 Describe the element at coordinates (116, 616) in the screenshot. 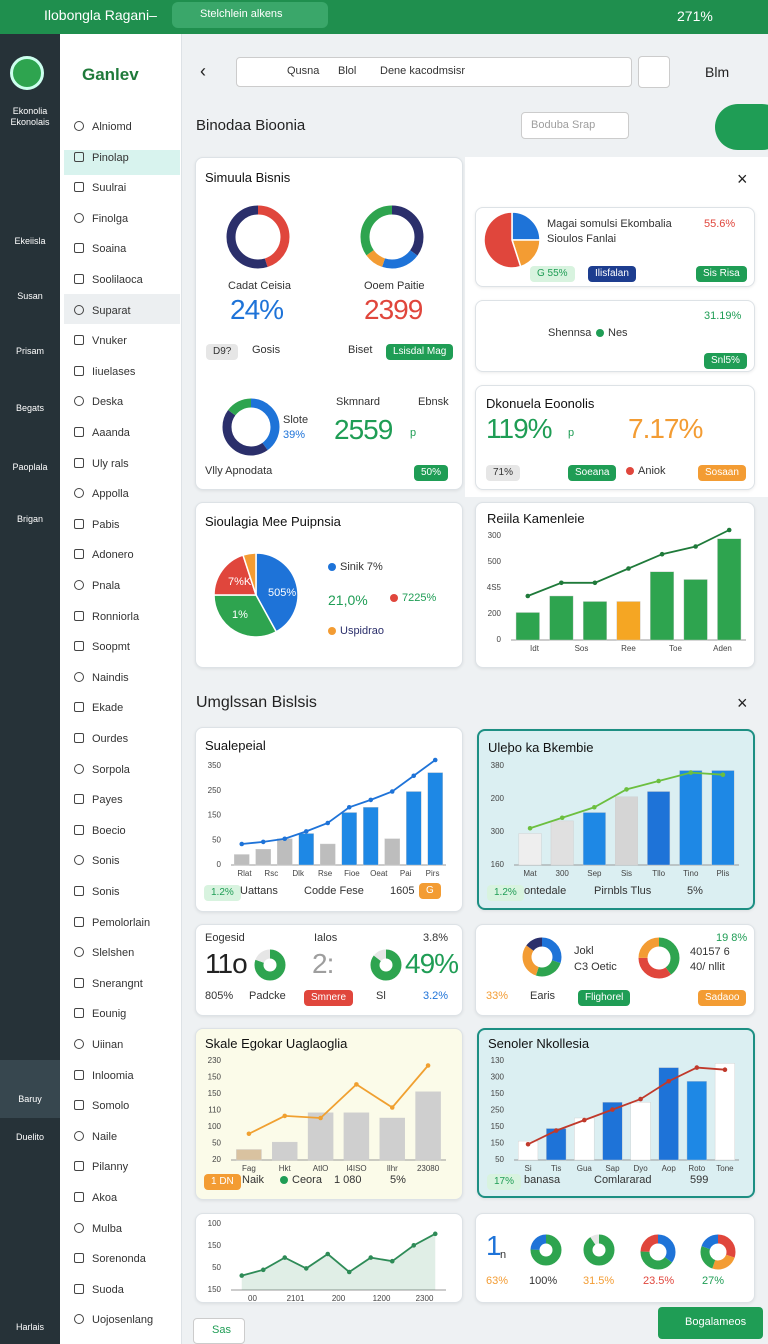

I see `sidebar-item: Ronniorla` at that location.